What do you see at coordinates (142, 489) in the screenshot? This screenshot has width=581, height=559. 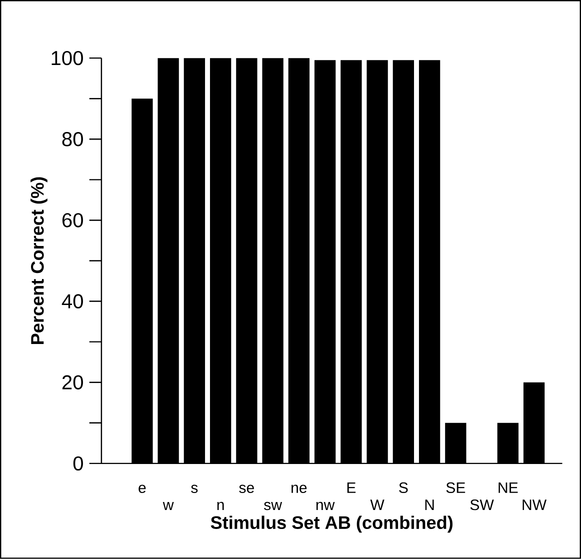 I see `x-tick-label: e` at bounding box center [142, 489].